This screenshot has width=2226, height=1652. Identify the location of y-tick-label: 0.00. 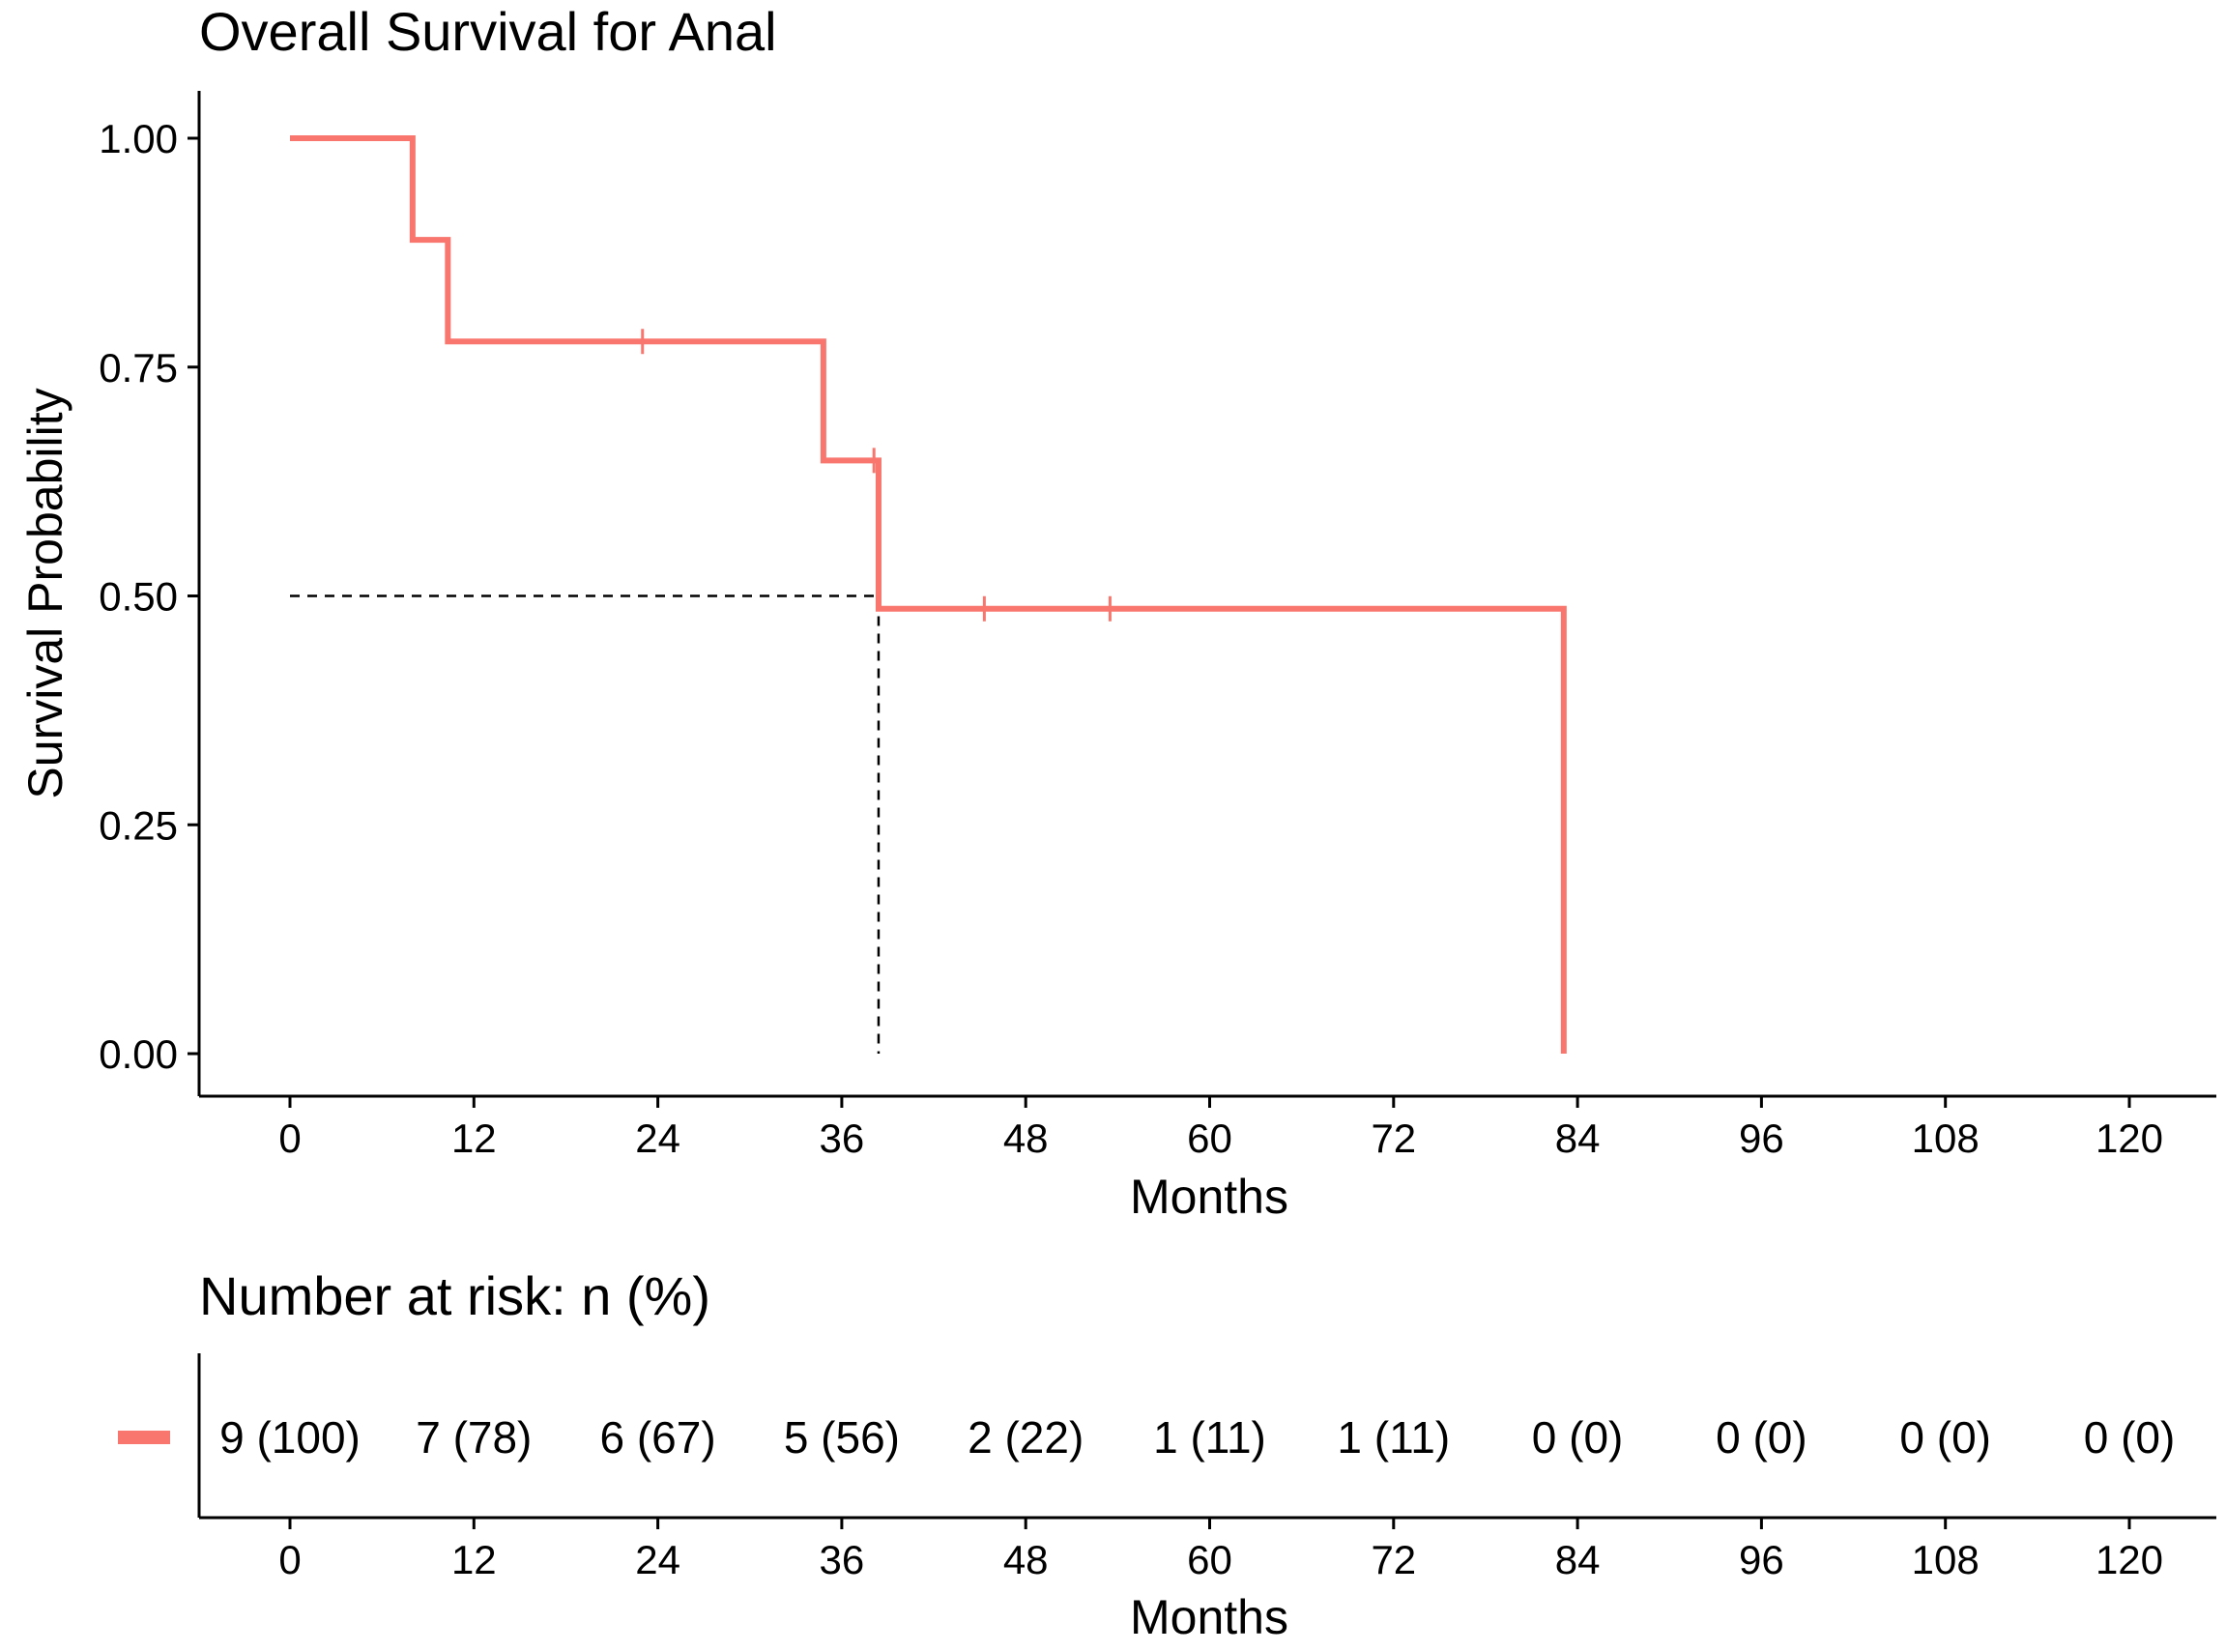
(139, 1054).